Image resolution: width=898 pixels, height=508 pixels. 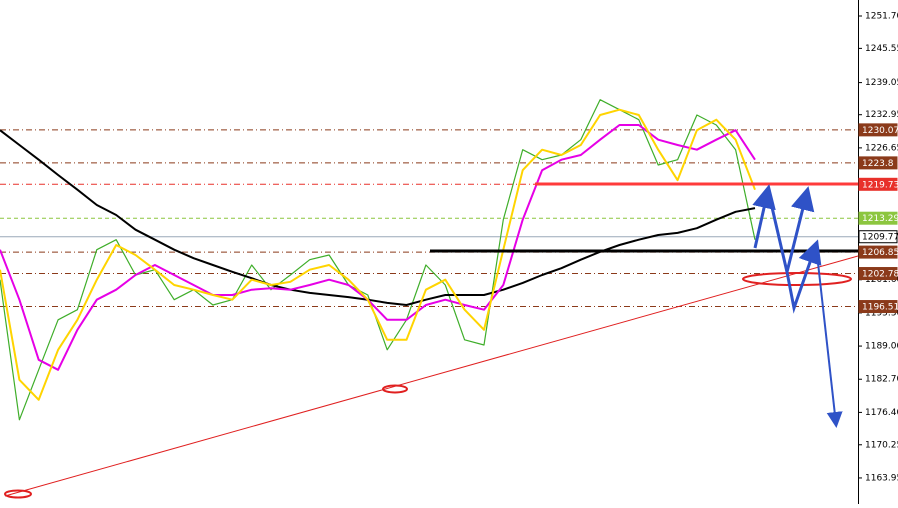 What do you see at coordinates (881, 347) in the screenshot?
I see `y-tick-label: 1189.00` at bounding box center [881, 347].